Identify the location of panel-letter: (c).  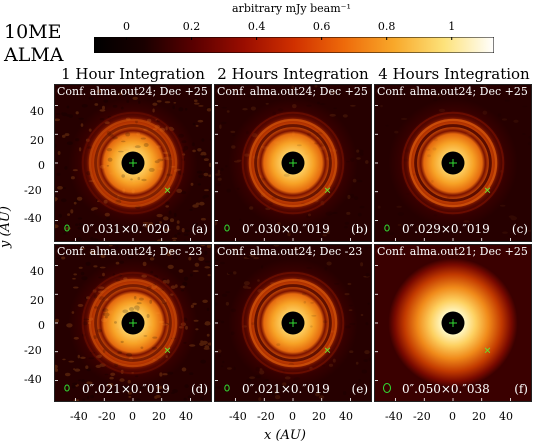
(520, 229).